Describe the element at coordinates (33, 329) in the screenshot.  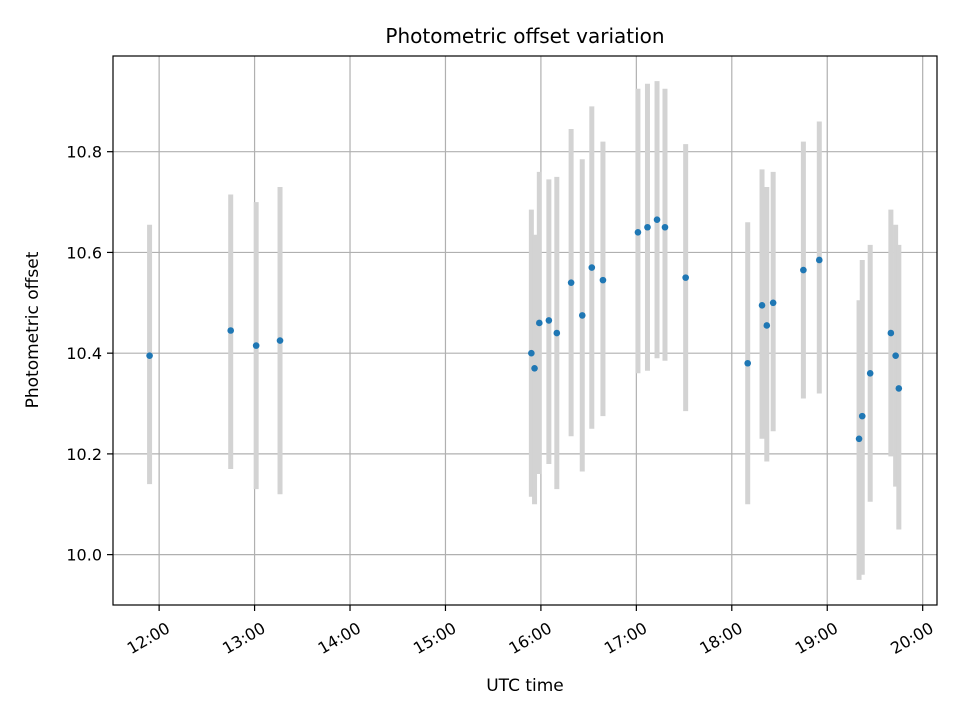
I see `y-axis-label: Photometric offset` at that location.